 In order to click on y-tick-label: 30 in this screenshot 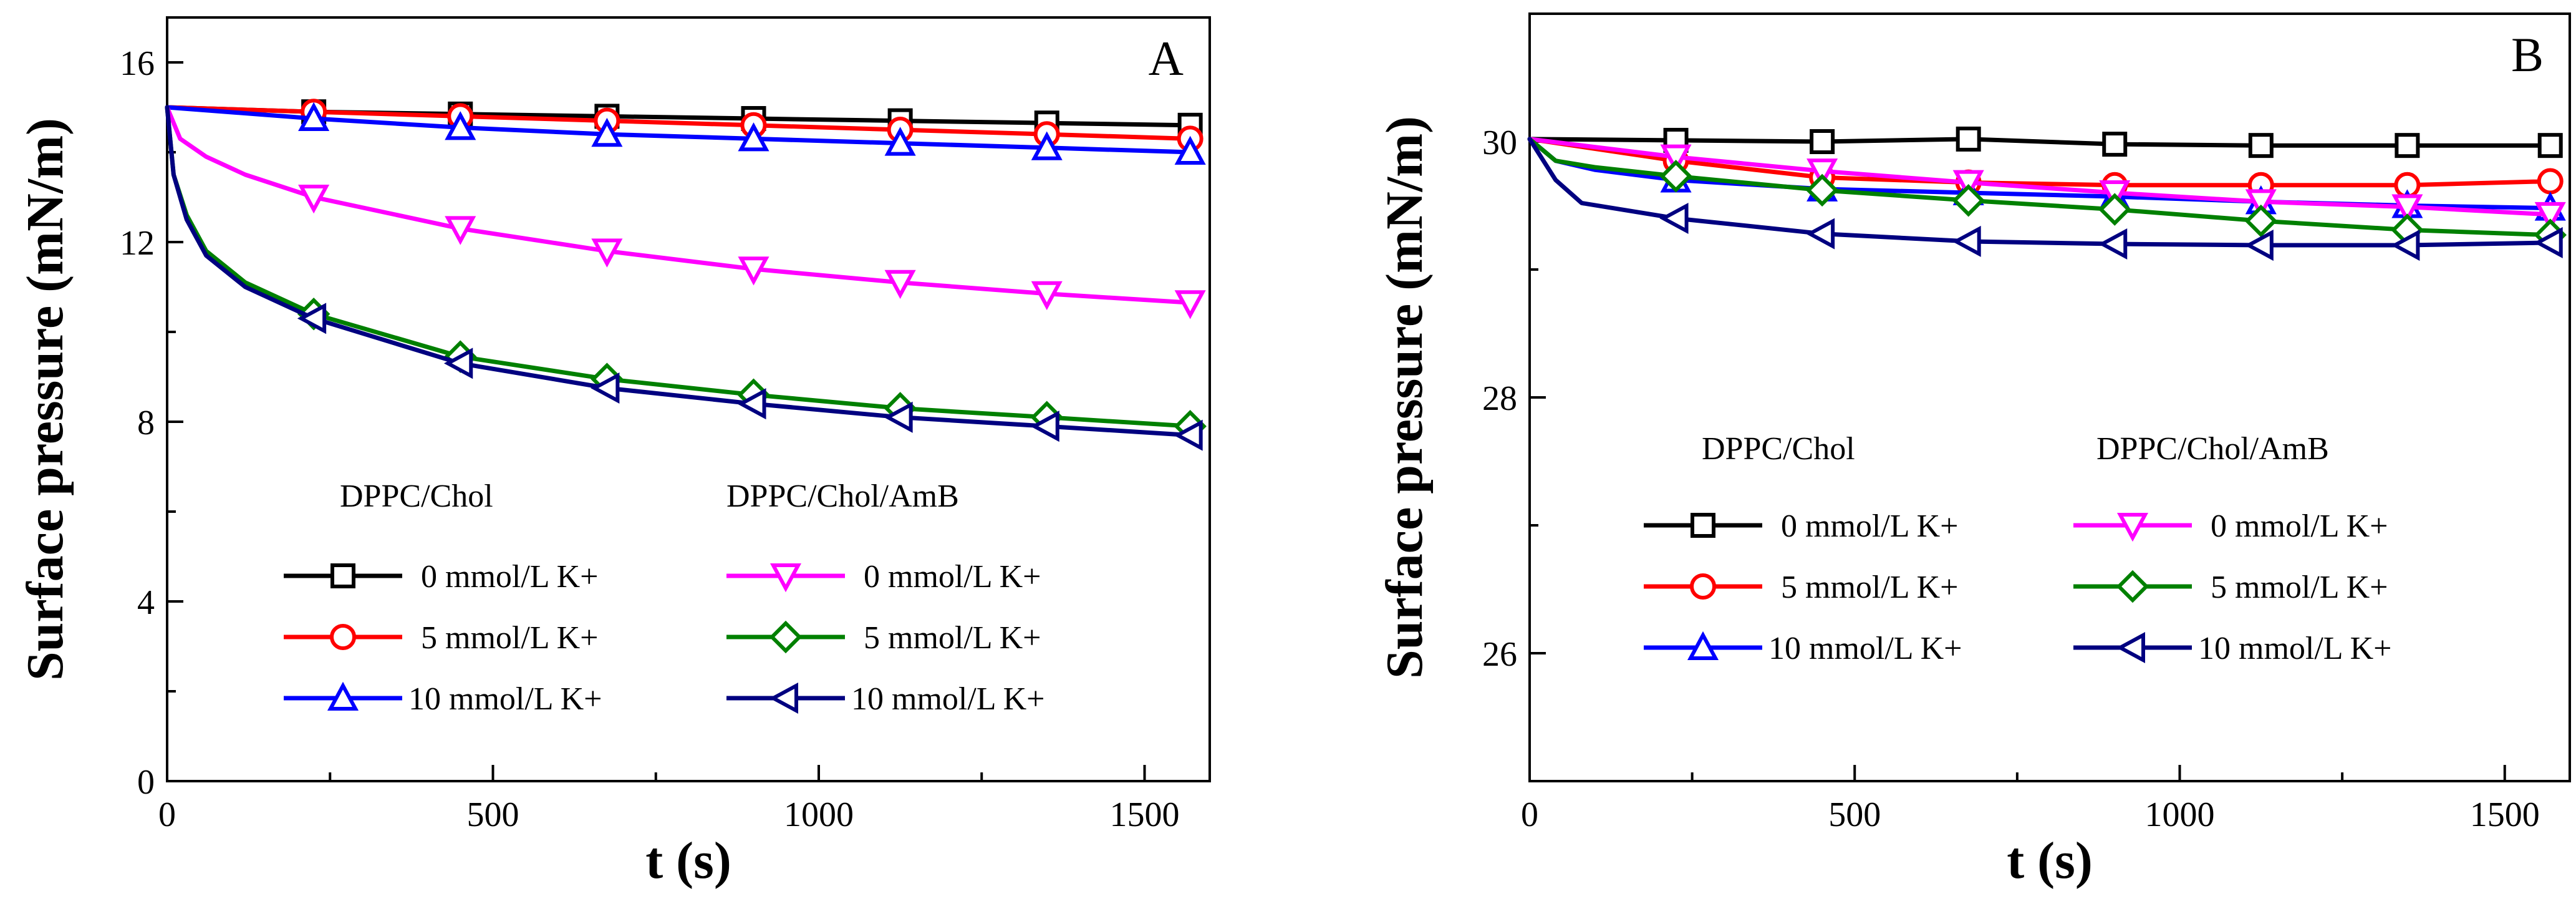, I will do `click(1499, 143)`.